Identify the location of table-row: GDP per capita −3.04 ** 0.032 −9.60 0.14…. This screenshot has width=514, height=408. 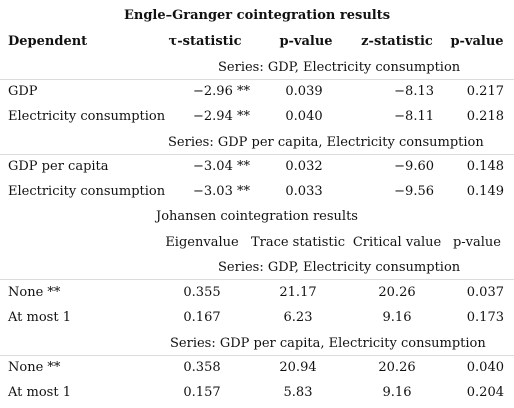
(257, 167).